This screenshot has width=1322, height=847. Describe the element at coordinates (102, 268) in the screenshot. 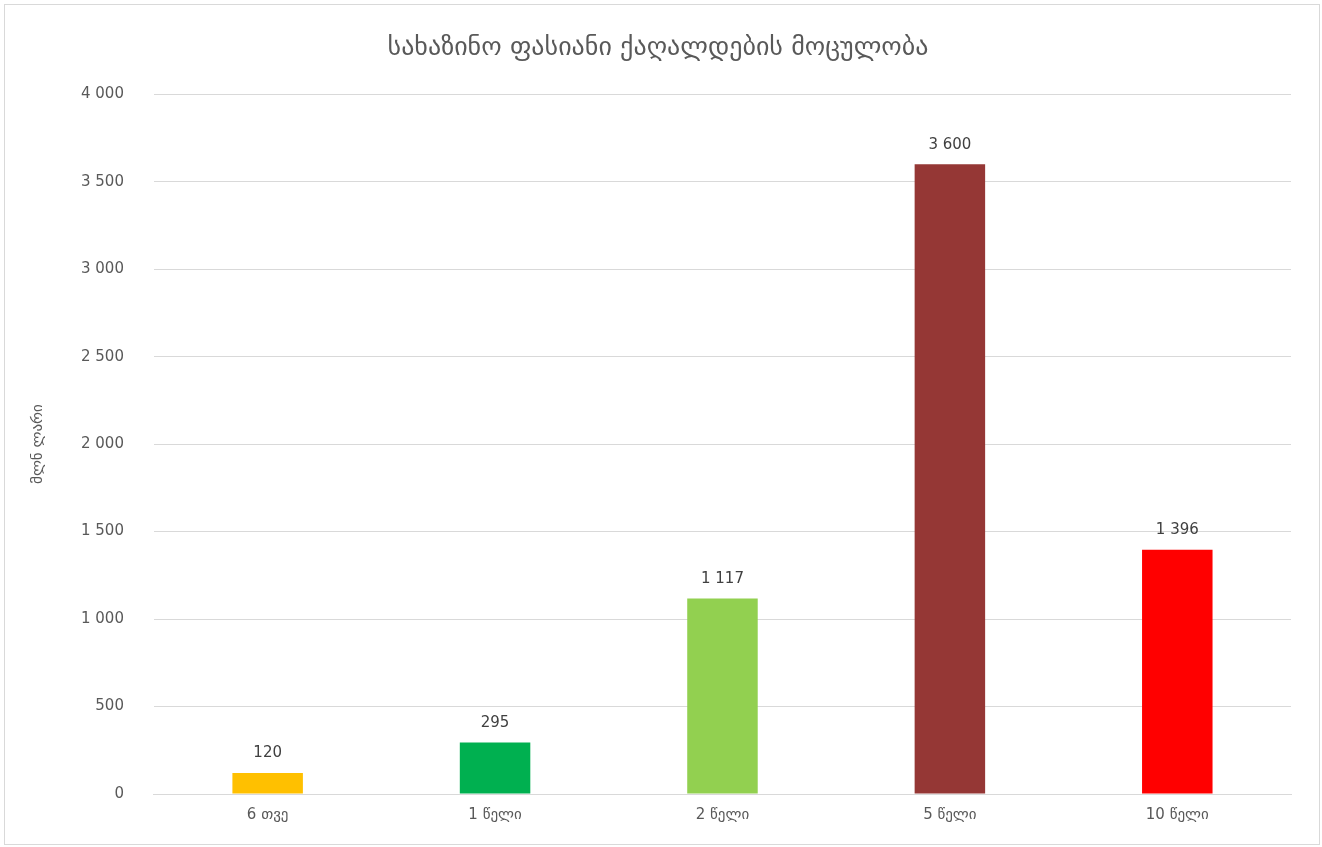

I see `y-tick-label: 3 000` at that location.